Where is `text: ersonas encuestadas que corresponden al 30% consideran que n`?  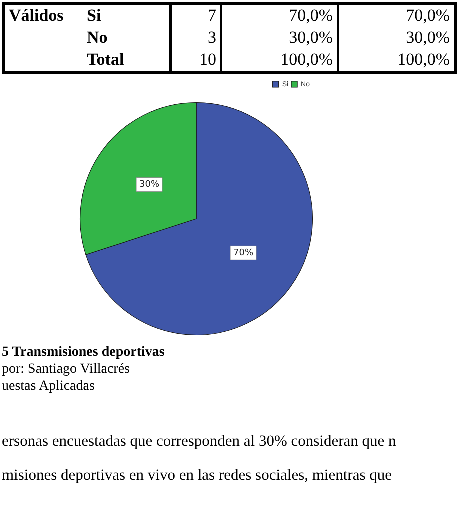
text: ersonas encuestadas que corresponden al 30% consideran que n is located at coordinates (199, 442).